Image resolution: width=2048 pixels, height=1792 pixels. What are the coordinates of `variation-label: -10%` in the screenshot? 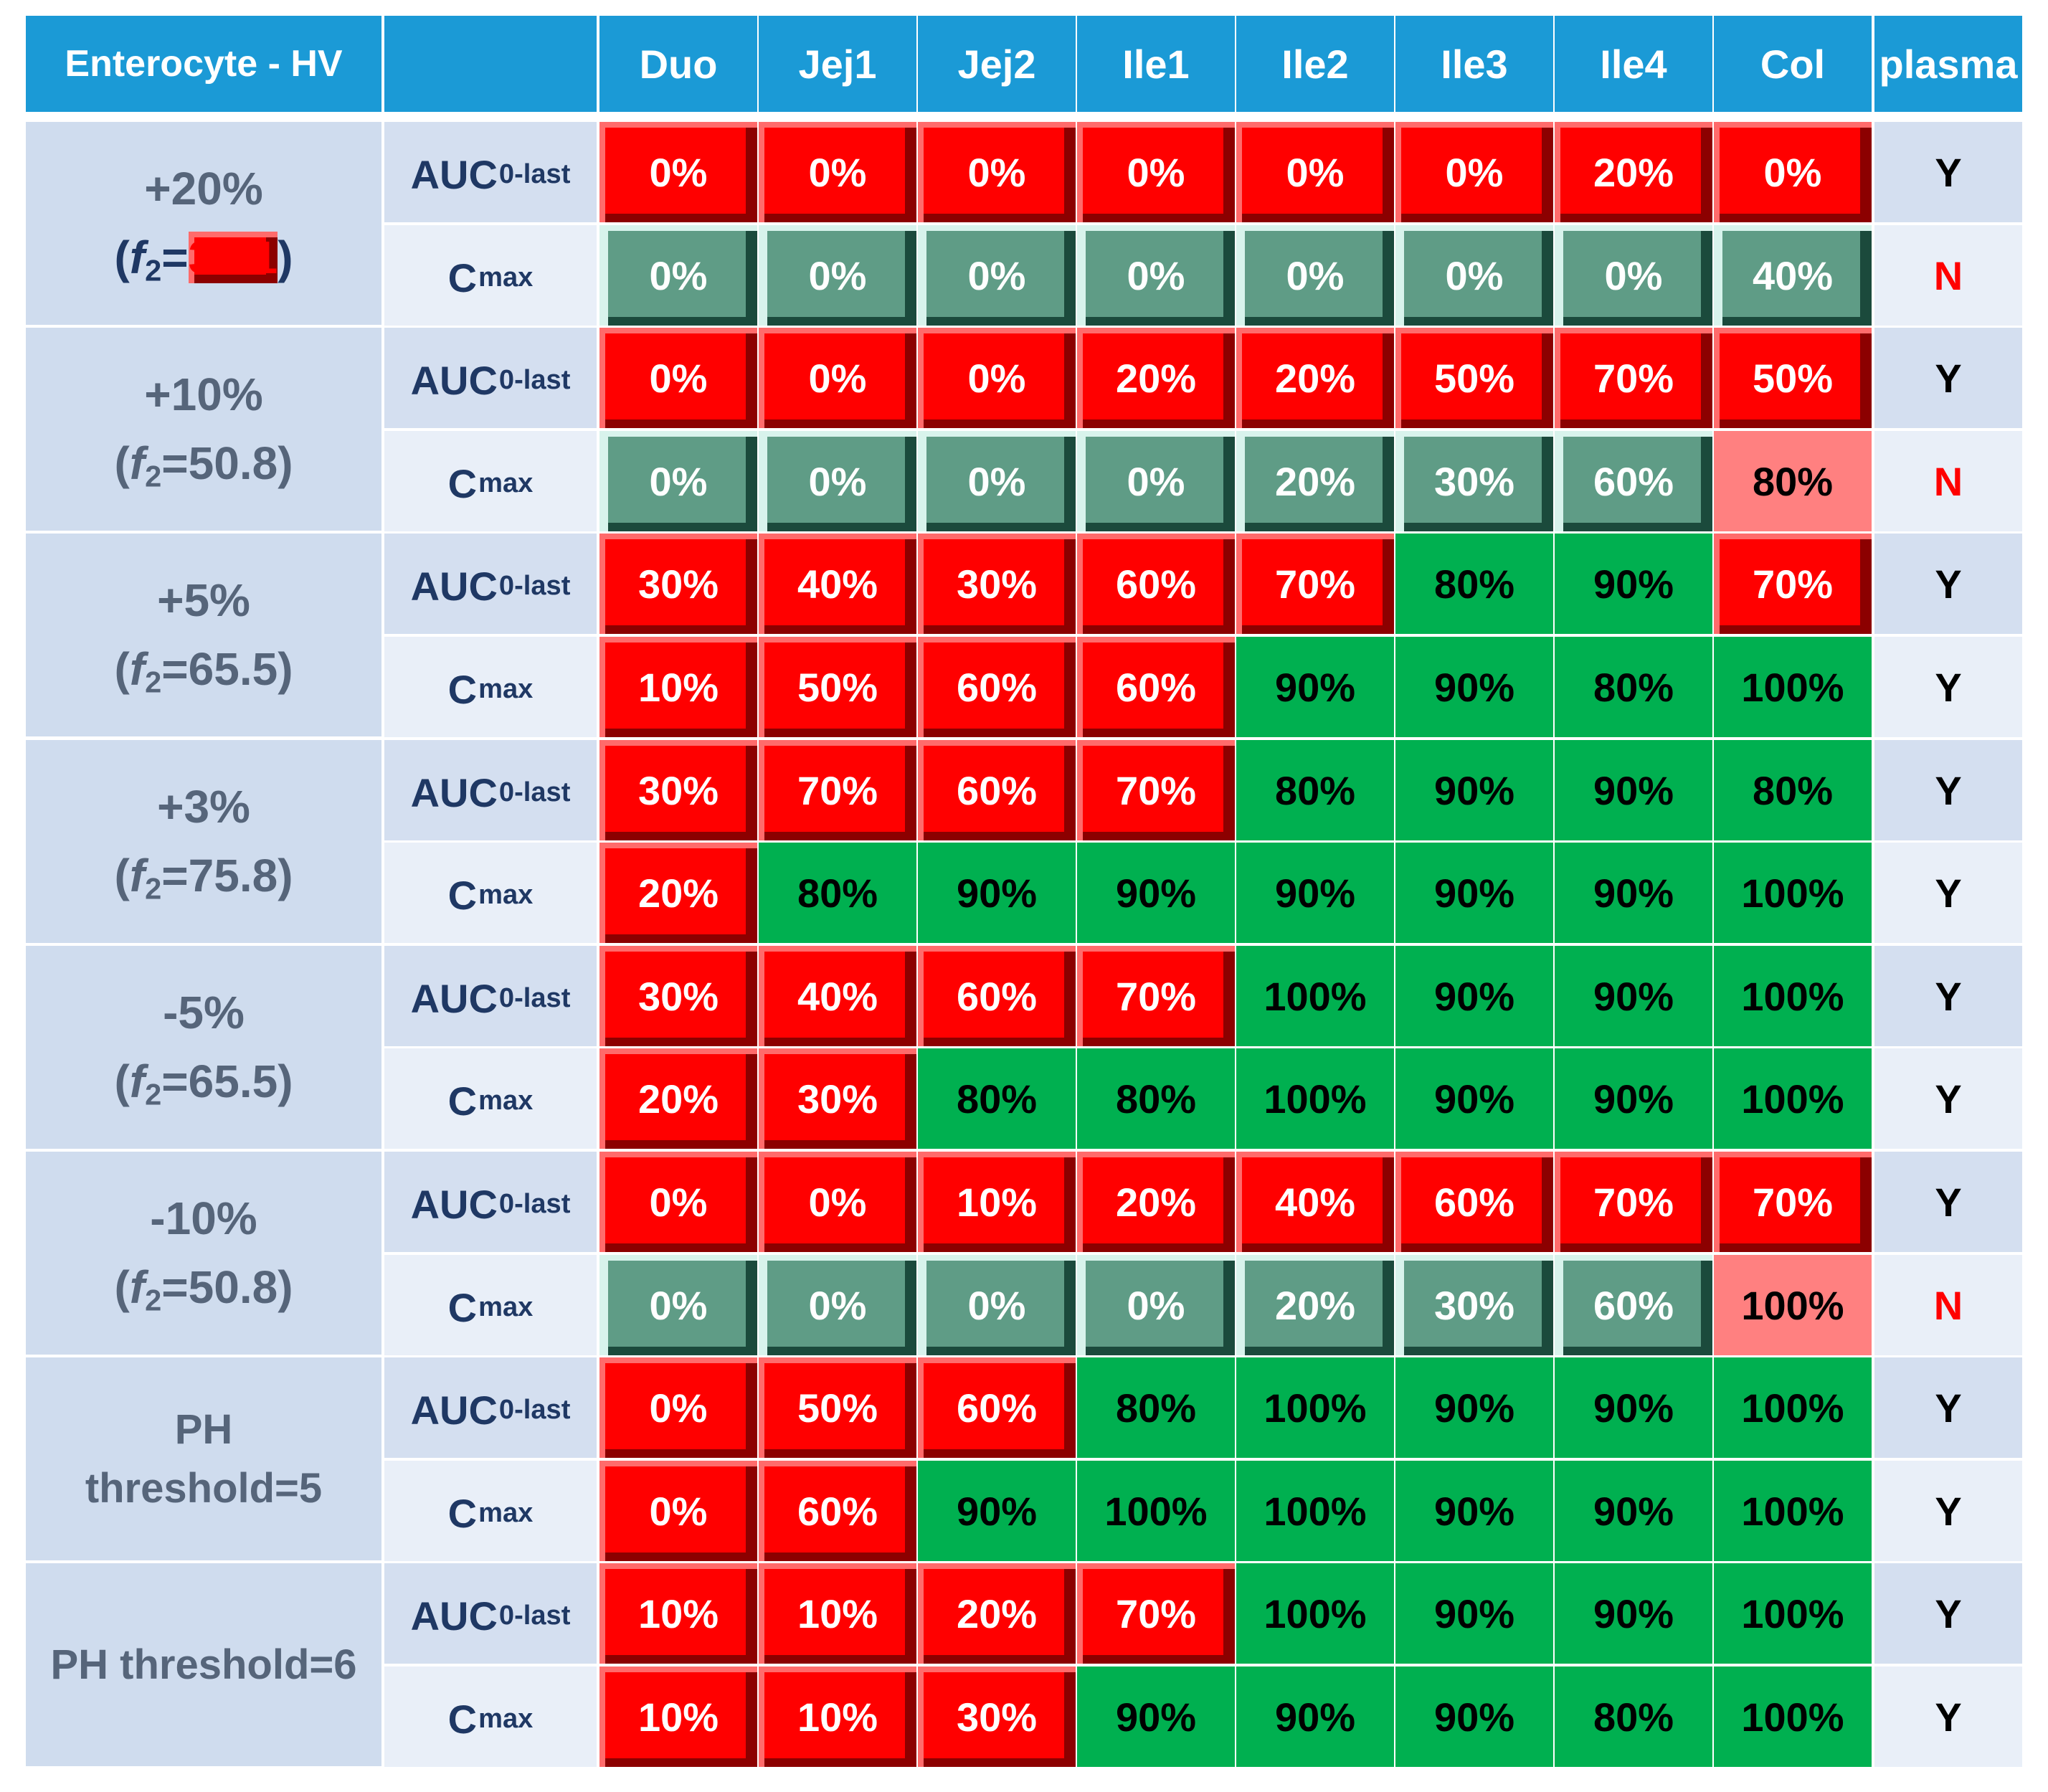 It's located at (203, 1218).